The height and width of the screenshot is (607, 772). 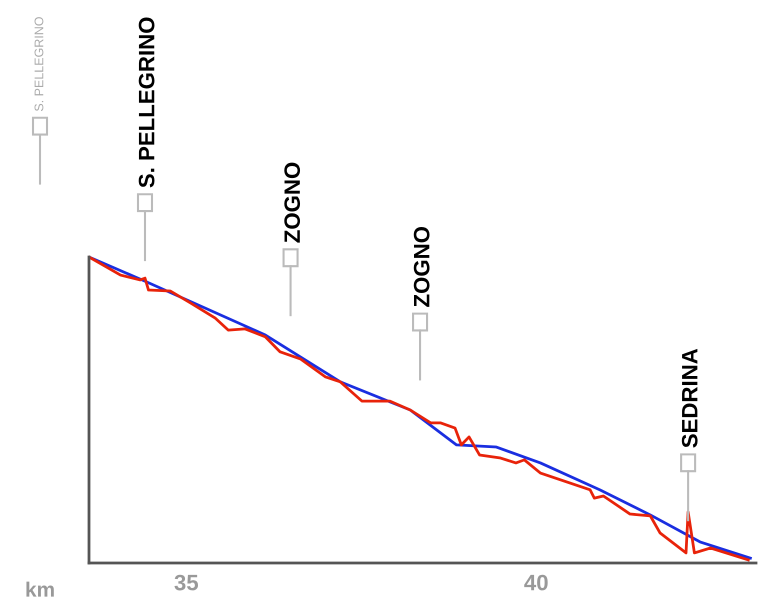 I want to click on x-tick-label: 35, so click(x=186, y=582).